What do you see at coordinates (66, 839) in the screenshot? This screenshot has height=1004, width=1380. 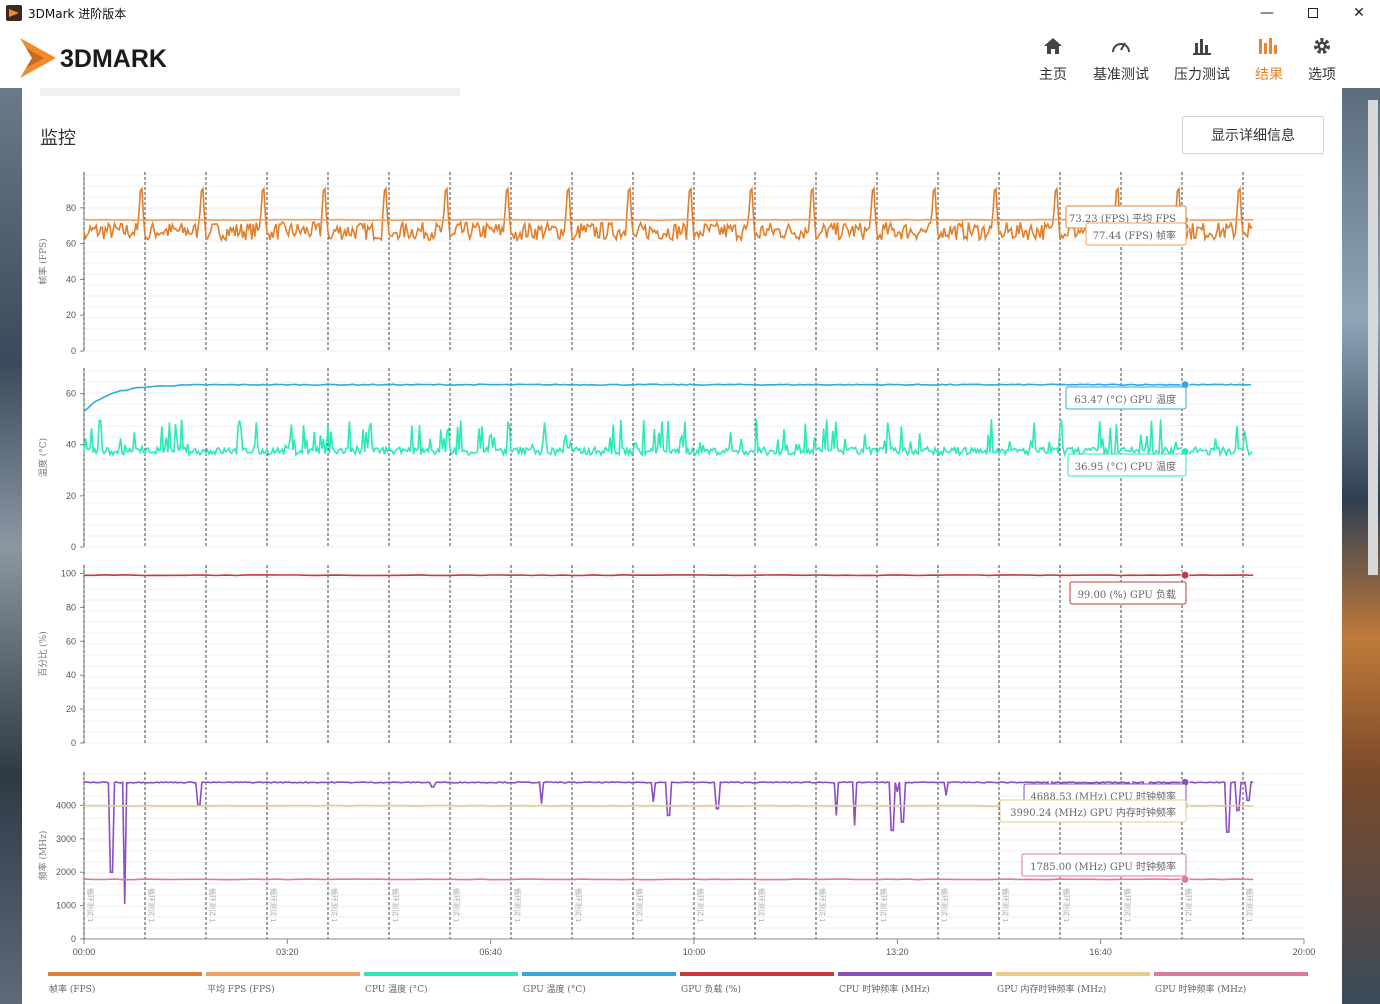 I see `y-tick-label: 3000` at bounding box center [66, 839].